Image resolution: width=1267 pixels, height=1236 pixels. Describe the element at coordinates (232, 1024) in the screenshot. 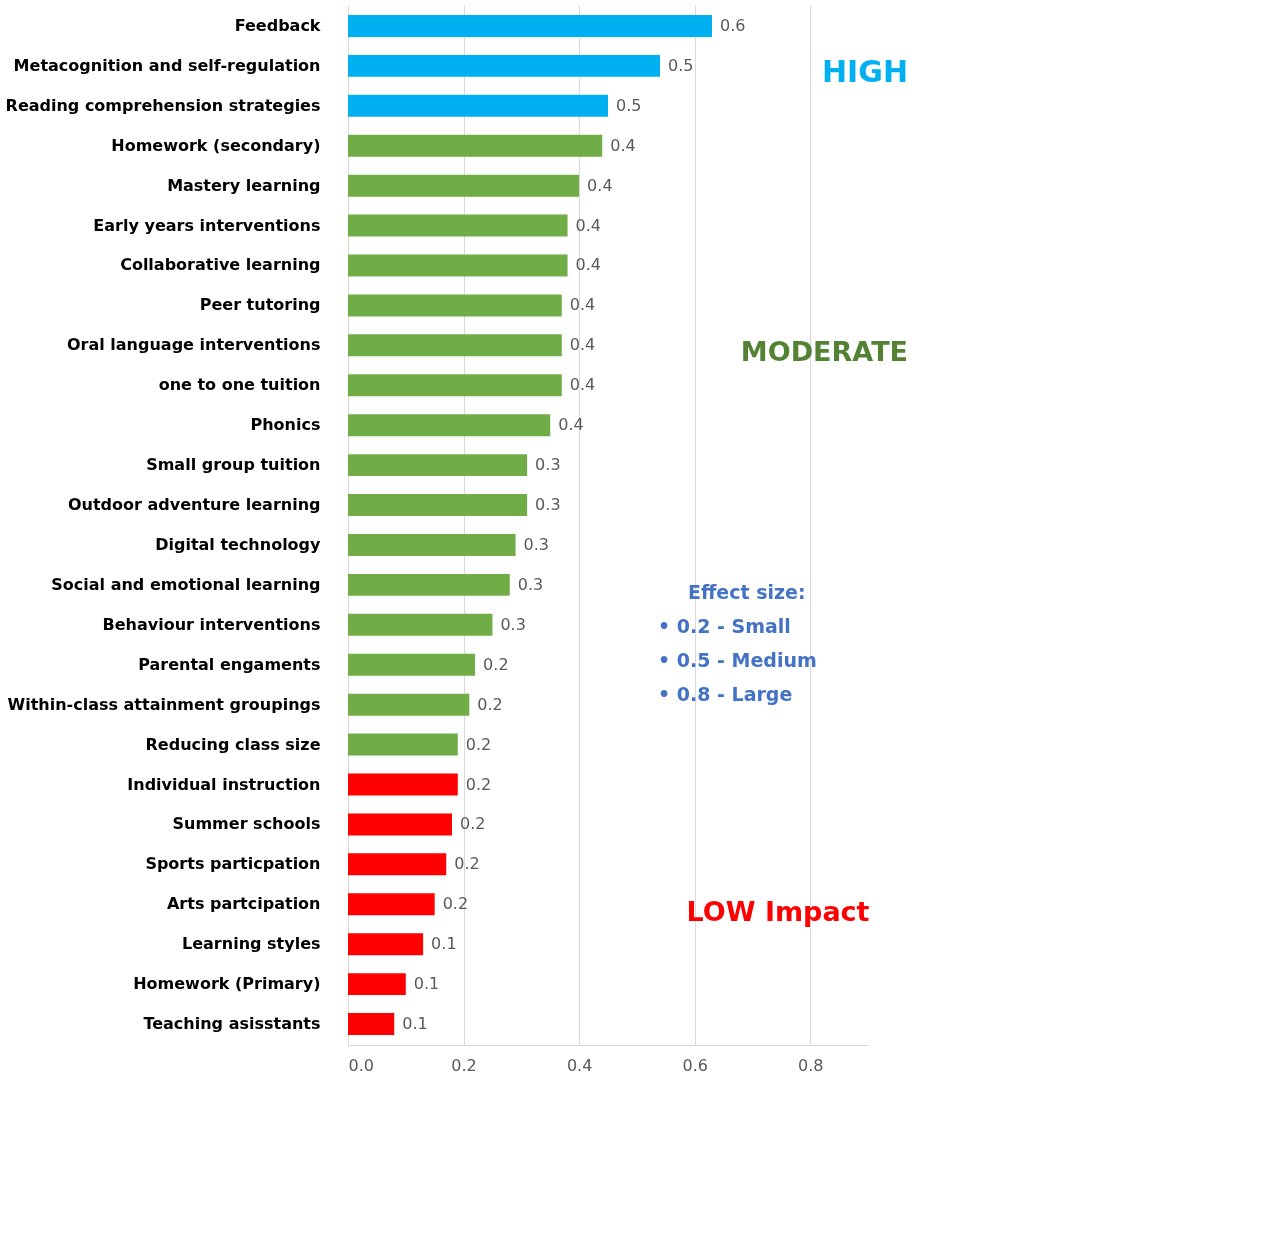

I see `y-tick-label: Teaching asisstants` at that location.